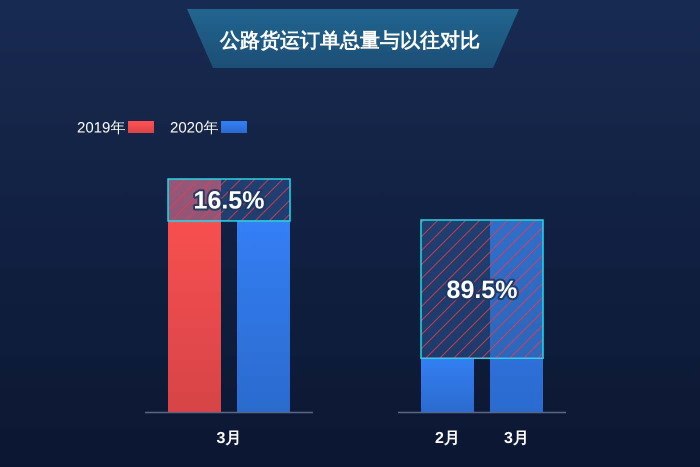 The image size is (700, 467). I want to click on legend-label: 2019年, so click(101, 127).